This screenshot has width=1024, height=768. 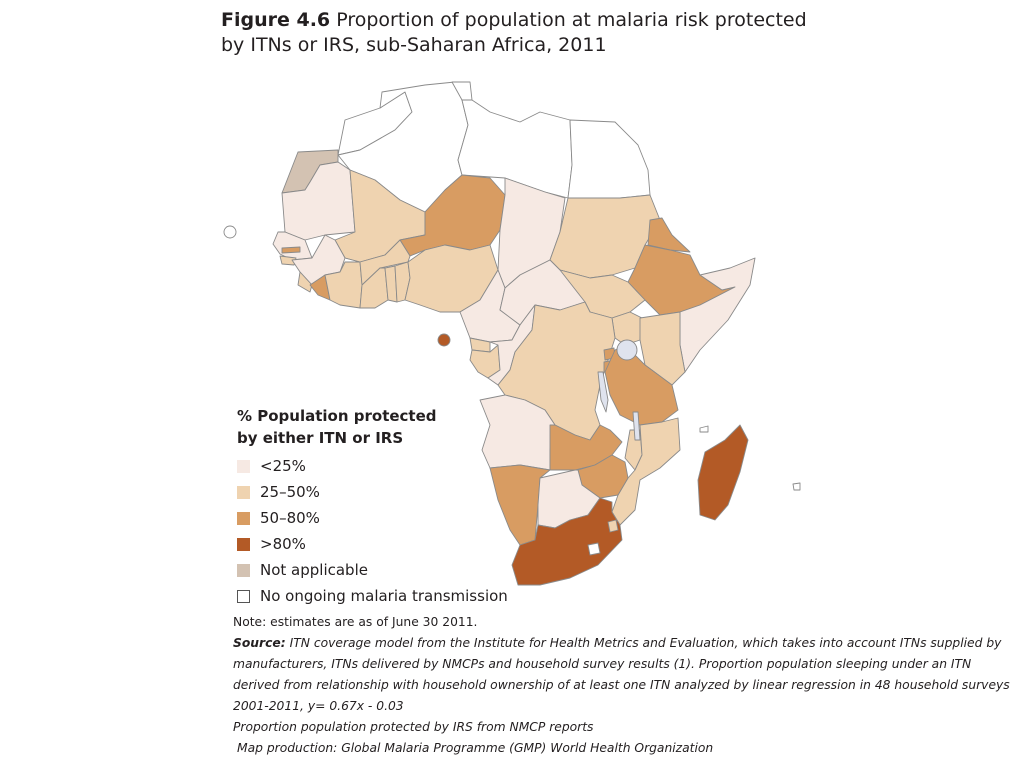 I want to click on island-comoros, so click(x=704, y=429).